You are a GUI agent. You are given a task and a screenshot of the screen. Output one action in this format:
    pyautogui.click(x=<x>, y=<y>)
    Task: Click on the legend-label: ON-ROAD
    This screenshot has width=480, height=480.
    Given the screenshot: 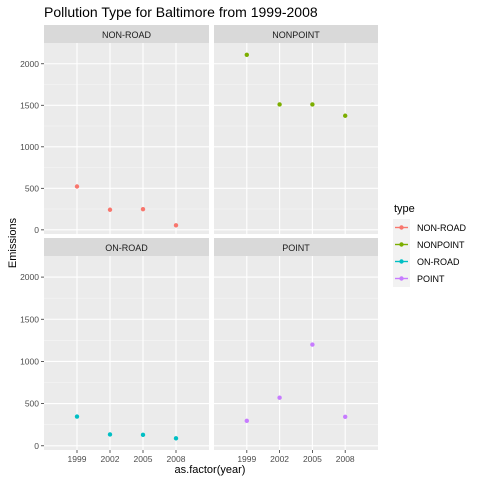 What is the action you would take?
    pyautogui.click(x=438, y=262)
    